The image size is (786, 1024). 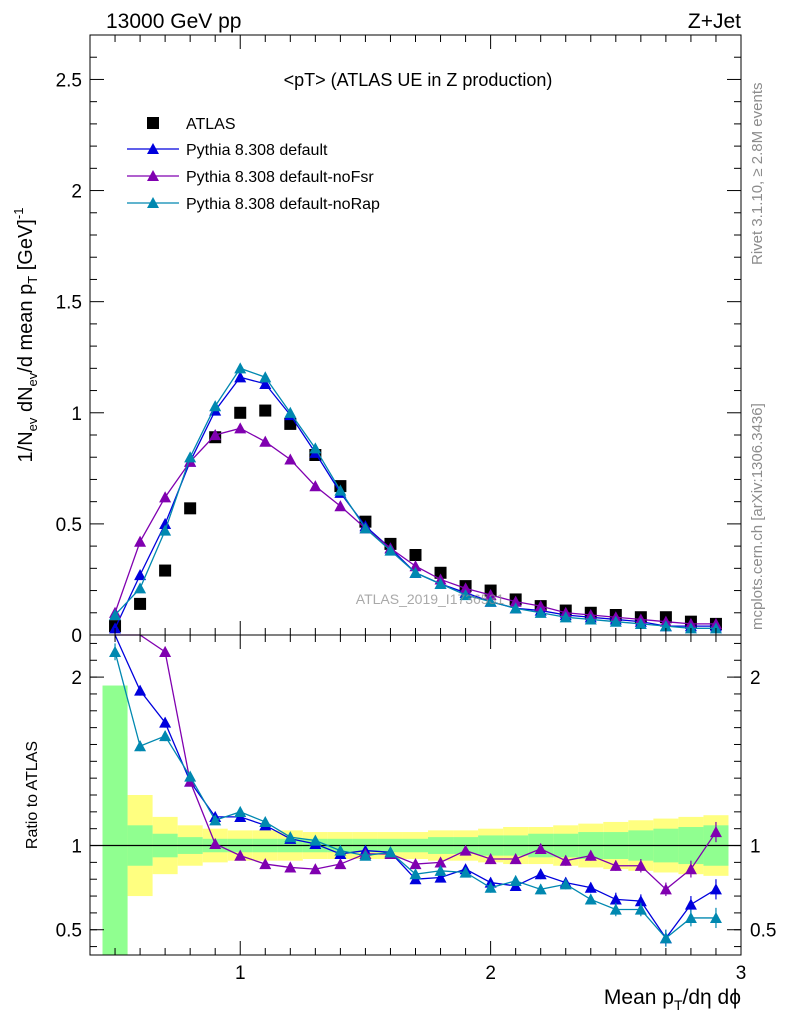 I want to click on ratio-band-green, so click(x=115, y=820).